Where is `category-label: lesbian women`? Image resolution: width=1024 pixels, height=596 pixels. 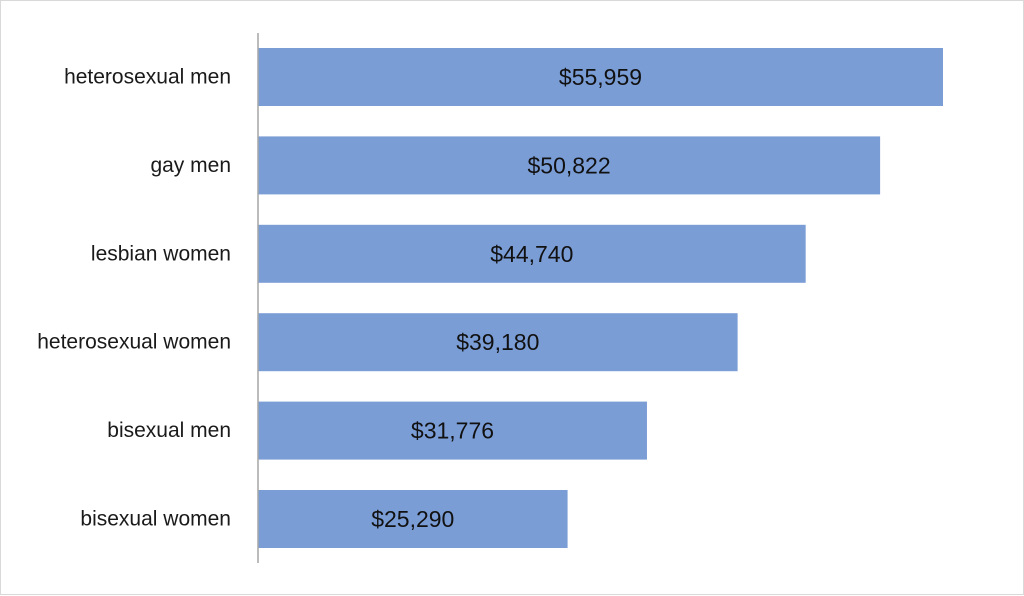
category-label: lesbian women is located at coordinates (161, 253).